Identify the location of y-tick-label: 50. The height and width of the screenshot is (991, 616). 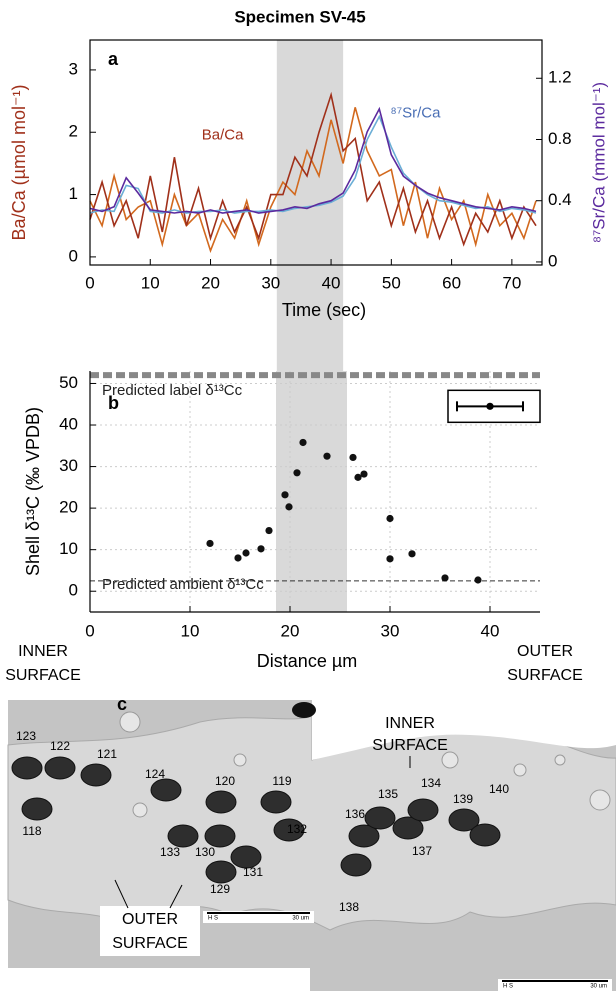
(68, 382).